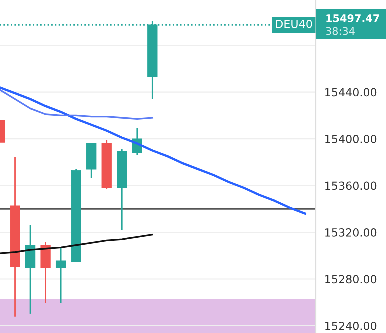  What do you see at coordinates (353, 18) in the screenshot?
I see `text: 15497.47` at bounding box center [353, 18].